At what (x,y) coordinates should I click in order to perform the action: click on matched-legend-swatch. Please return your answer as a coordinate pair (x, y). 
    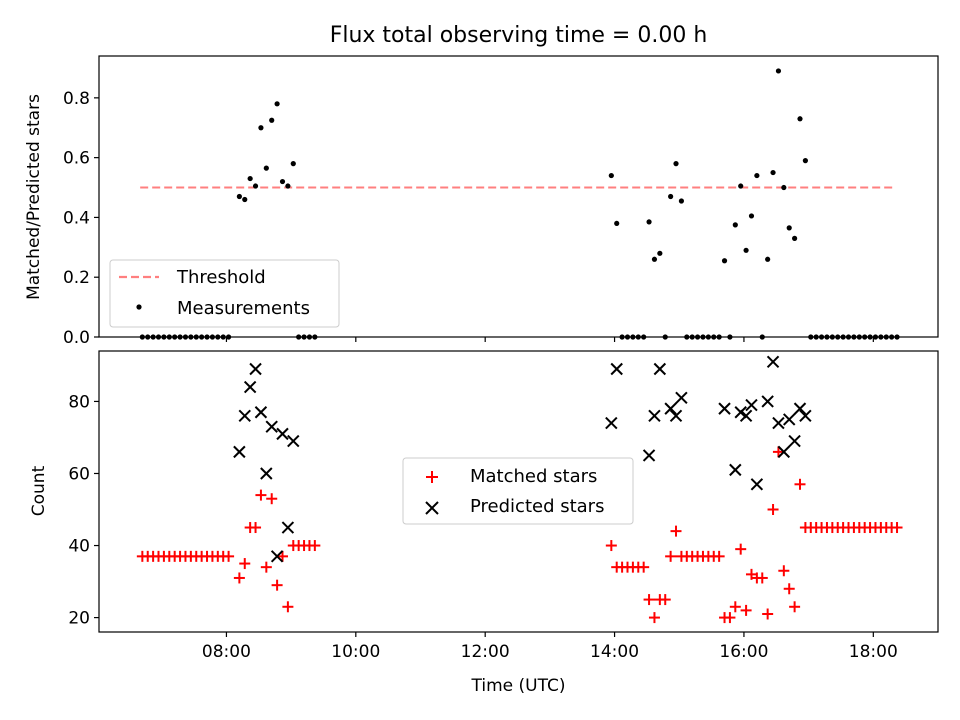
    Looking at the image, I should click on (432, 477).